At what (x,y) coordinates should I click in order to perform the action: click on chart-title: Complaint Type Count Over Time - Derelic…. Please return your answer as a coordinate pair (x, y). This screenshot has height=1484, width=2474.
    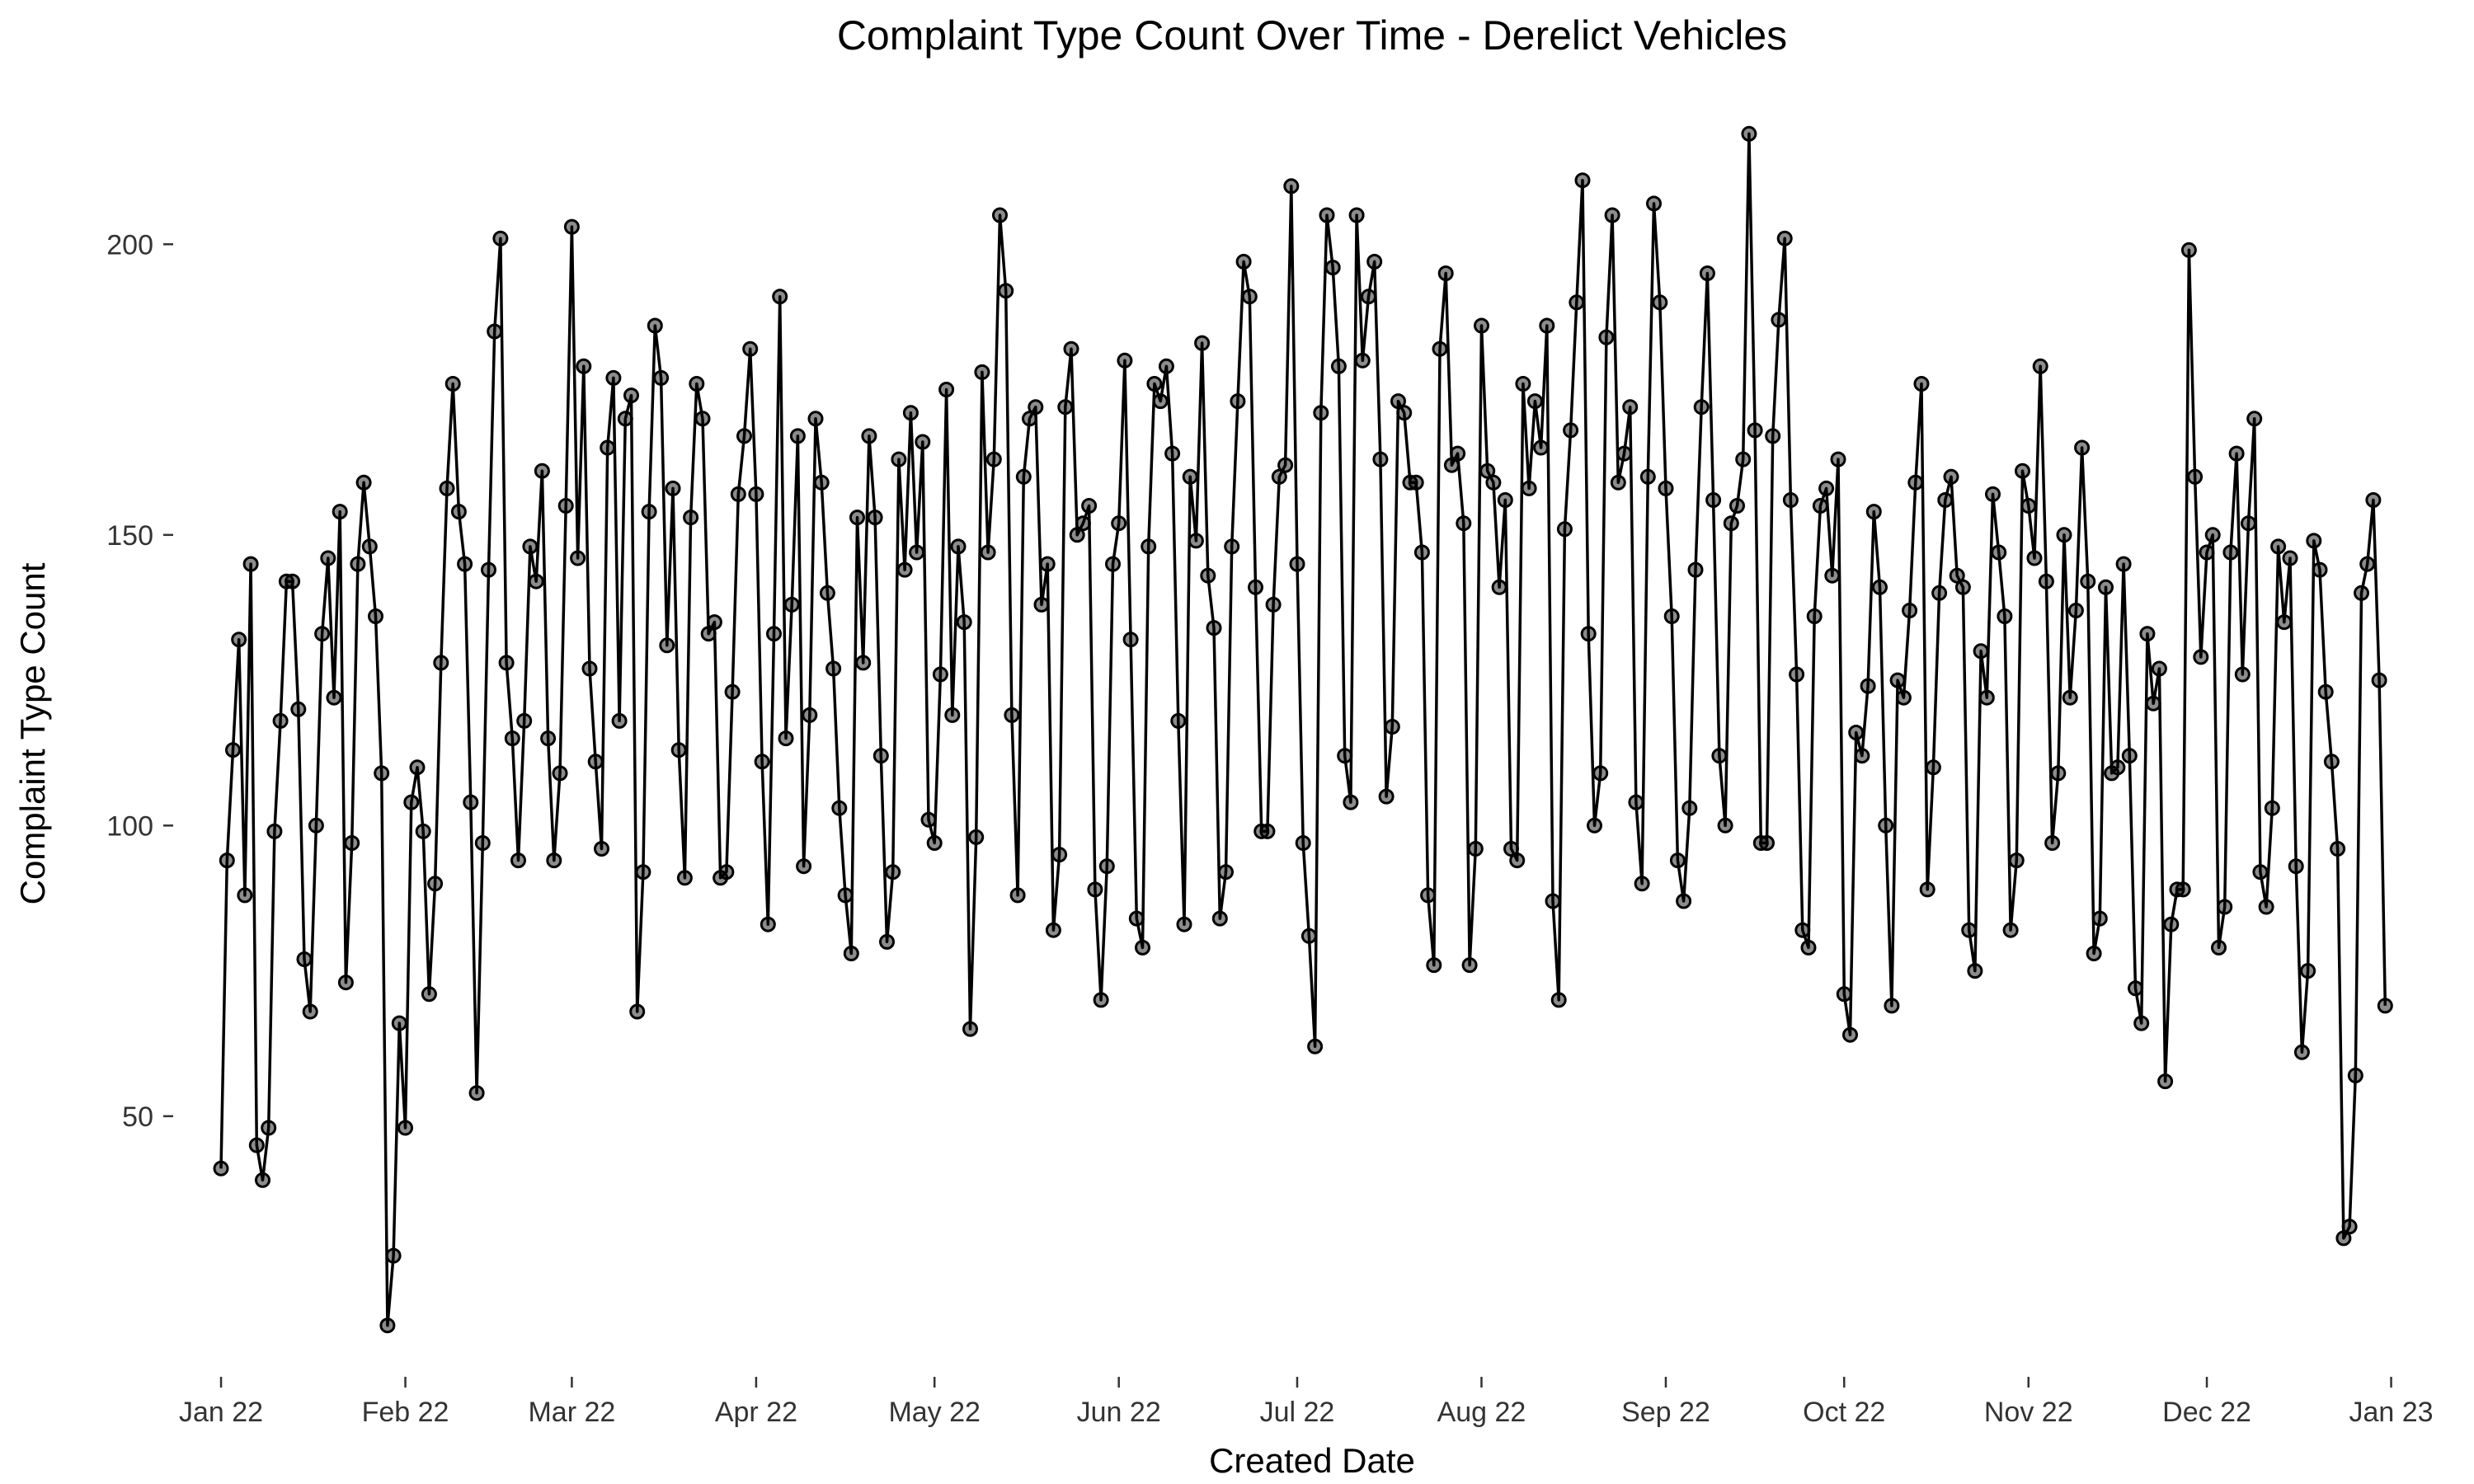
    Looking at the image, I should click on (1312, 35).